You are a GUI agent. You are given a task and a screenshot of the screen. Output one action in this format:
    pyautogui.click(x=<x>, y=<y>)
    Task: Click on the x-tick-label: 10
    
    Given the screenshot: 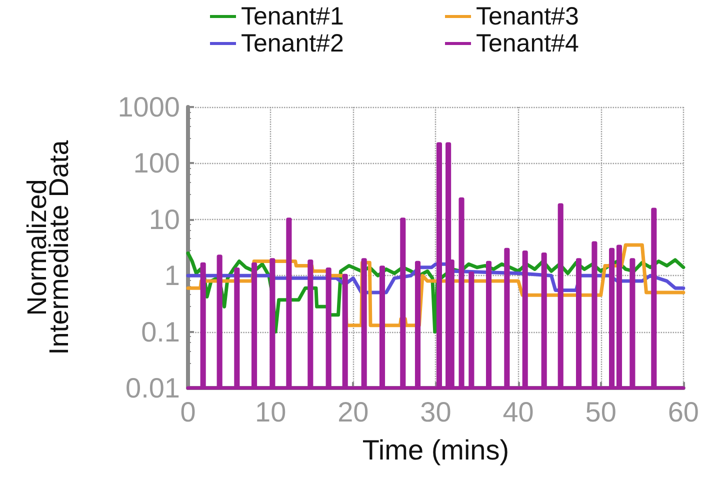 What is the action you would take?
    pyautogui.click(x=270, y=412)
    